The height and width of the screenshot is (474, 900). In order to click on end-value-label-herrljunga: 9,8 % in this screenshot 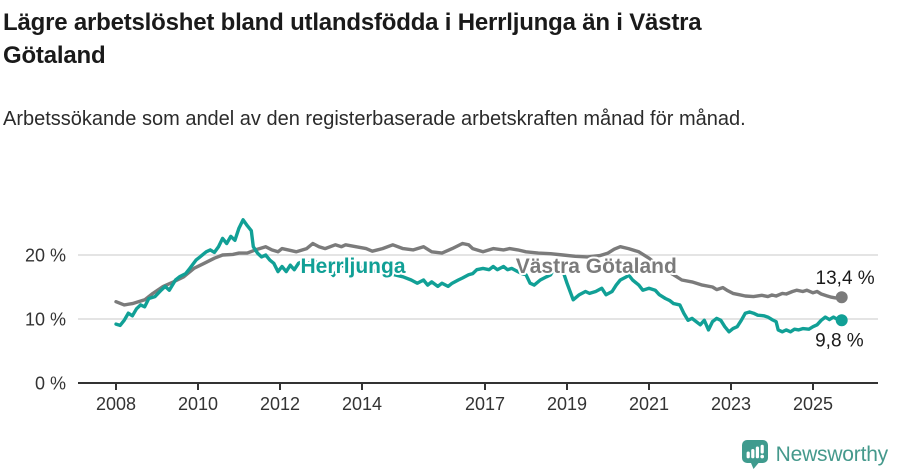, I will do `click(839, 340)`.